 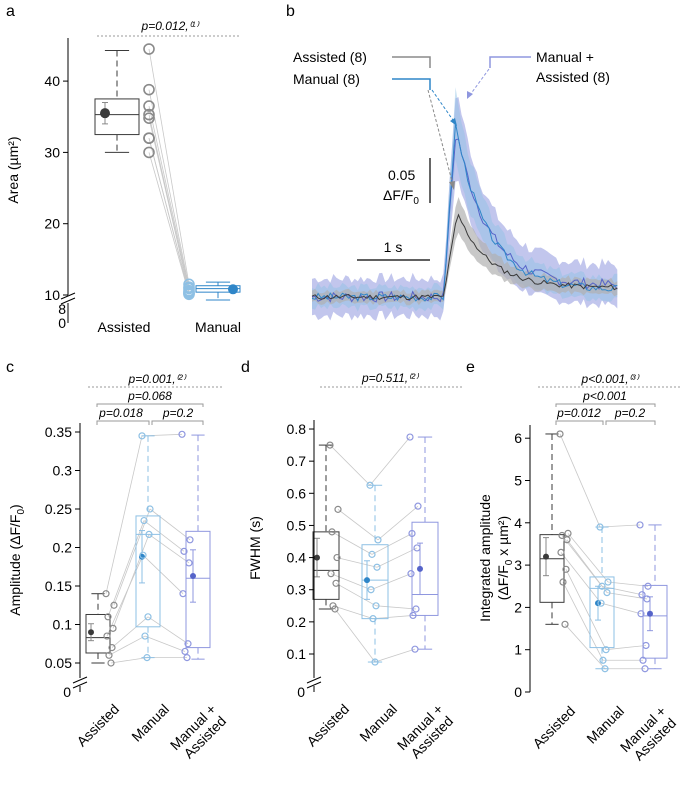 I want to click on a-tick-label: 10, so click(x=52, y=295).